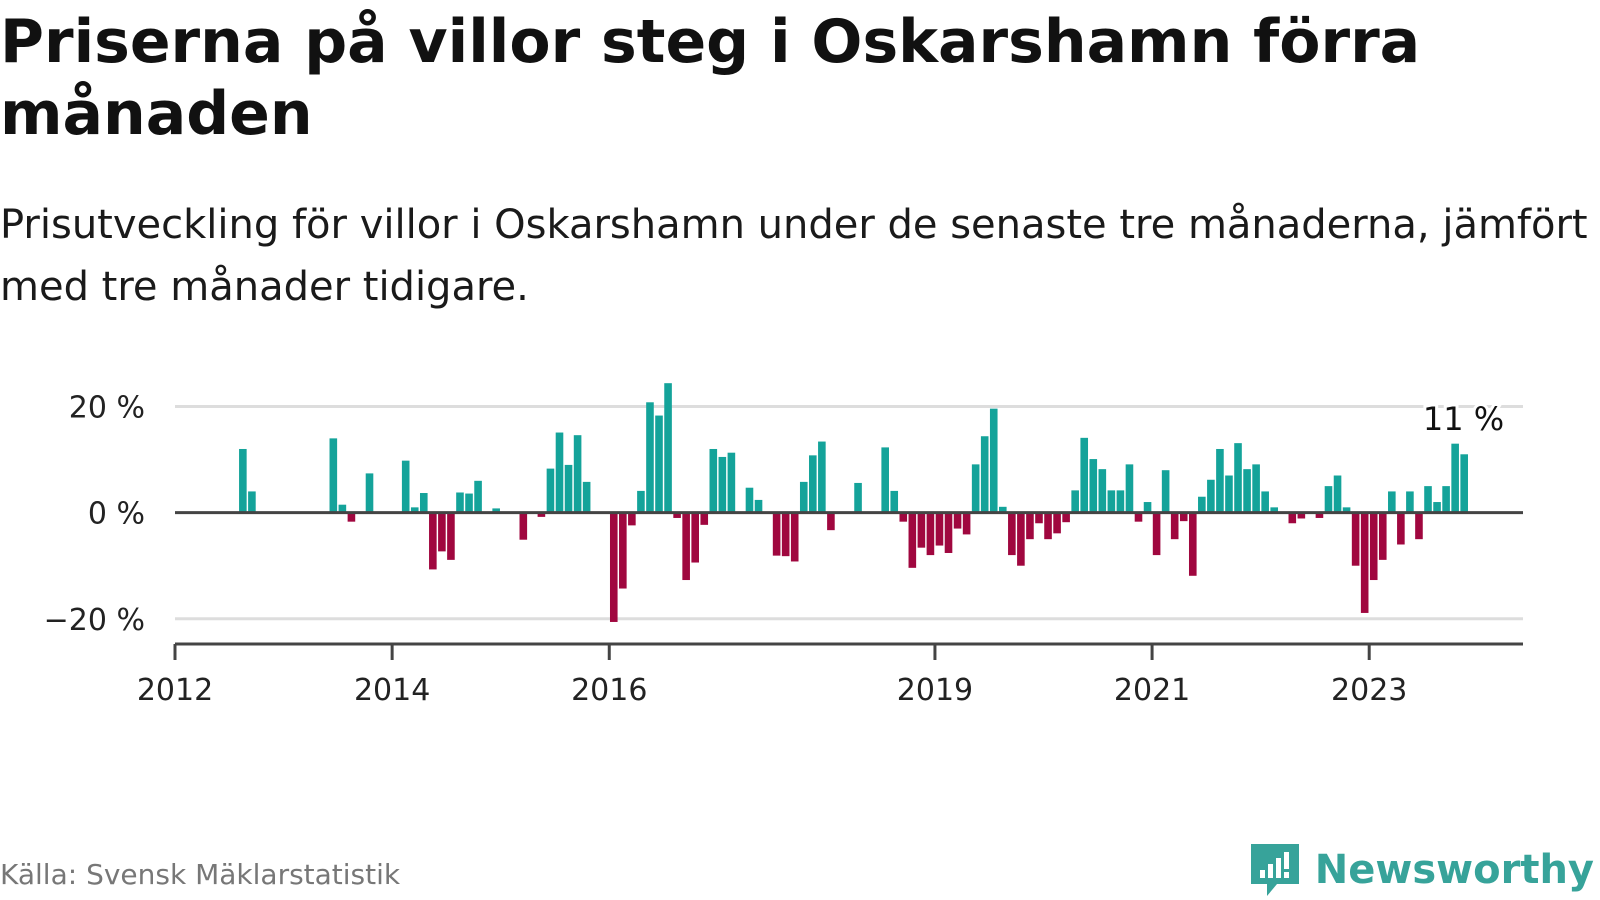 The width and height of the screenshot is (1600, 900). I want to click on brand-name: Newsworthy, so click(1454, 870).